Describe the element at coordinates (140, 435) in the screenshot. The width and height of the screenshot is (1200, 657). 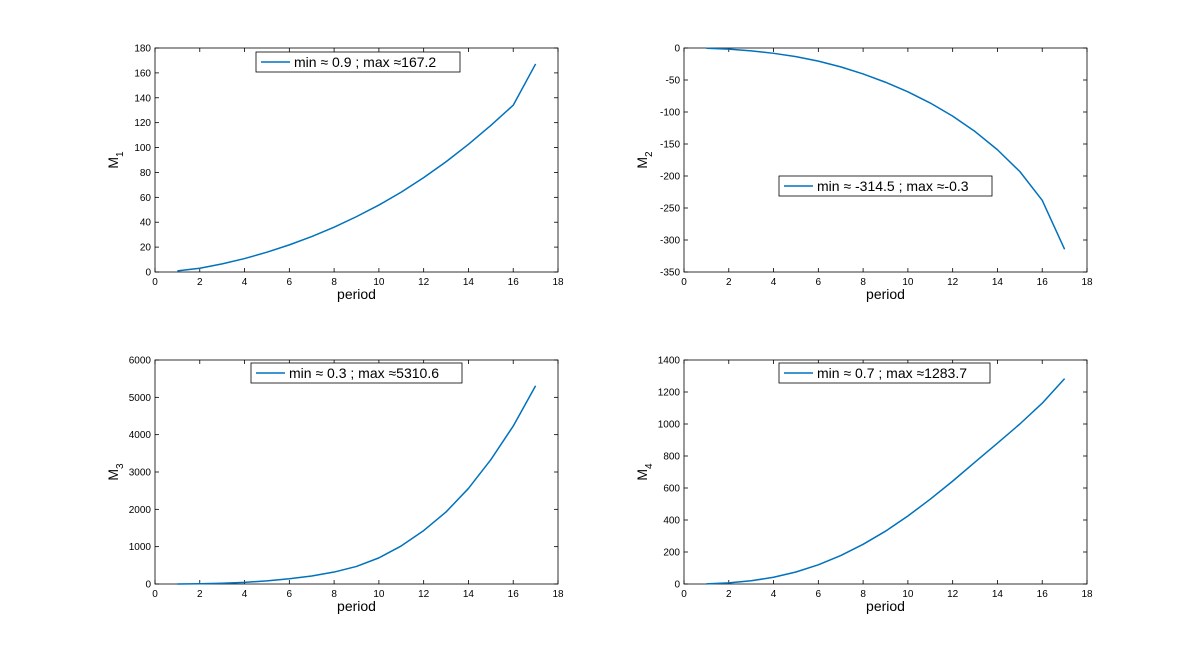
I see `y-tick-label: 4000` at that location.